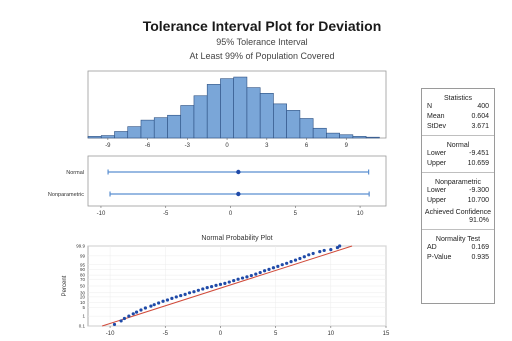  I want to click on stat-label: Upper, so click(437, 200).